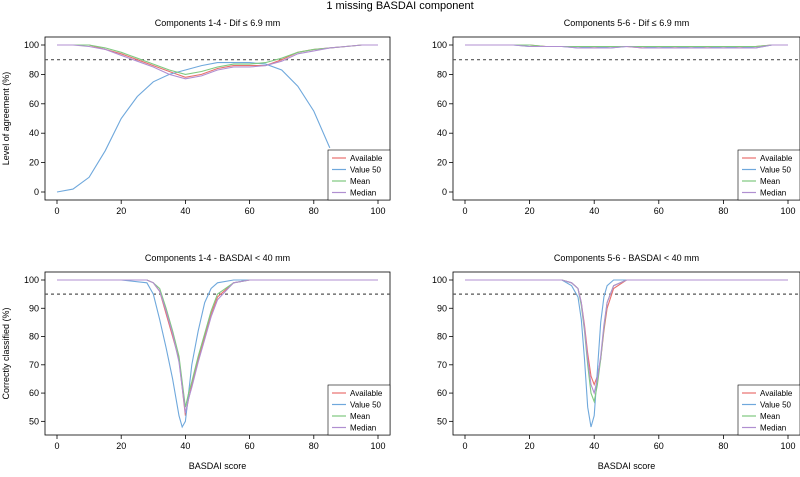 This screenshot has width=800, height=477. What do you see at coordinates (6, 119) in the screenshot?
I see `y-axis-label: Level of agreement (%)` at bounding box center [6, 119].